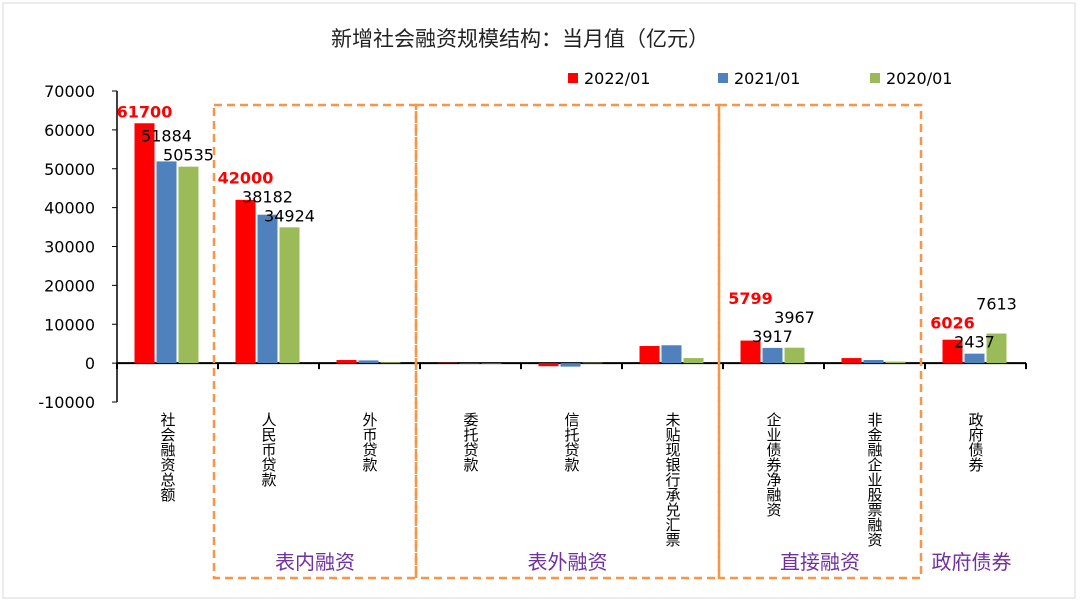  Describe the element at coordinates (976, 442) in the screenshot. I see `category-label: 政府债券` at that location.